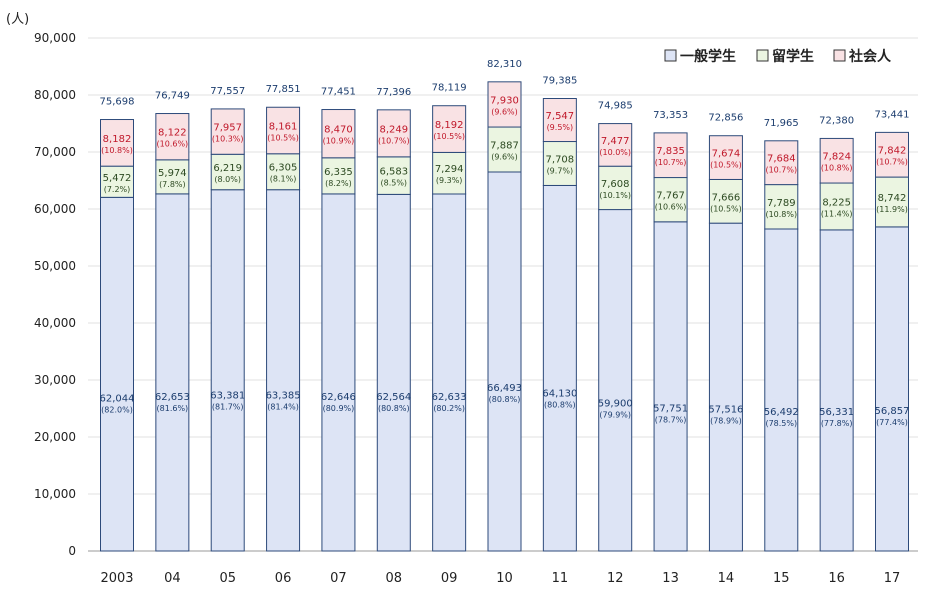 This screenshot has height=608, width=952. What do you see at coordinates (283, 89) in the screenshot?
I see `total-value-label: 77,851` at bounding box center [283, 89].